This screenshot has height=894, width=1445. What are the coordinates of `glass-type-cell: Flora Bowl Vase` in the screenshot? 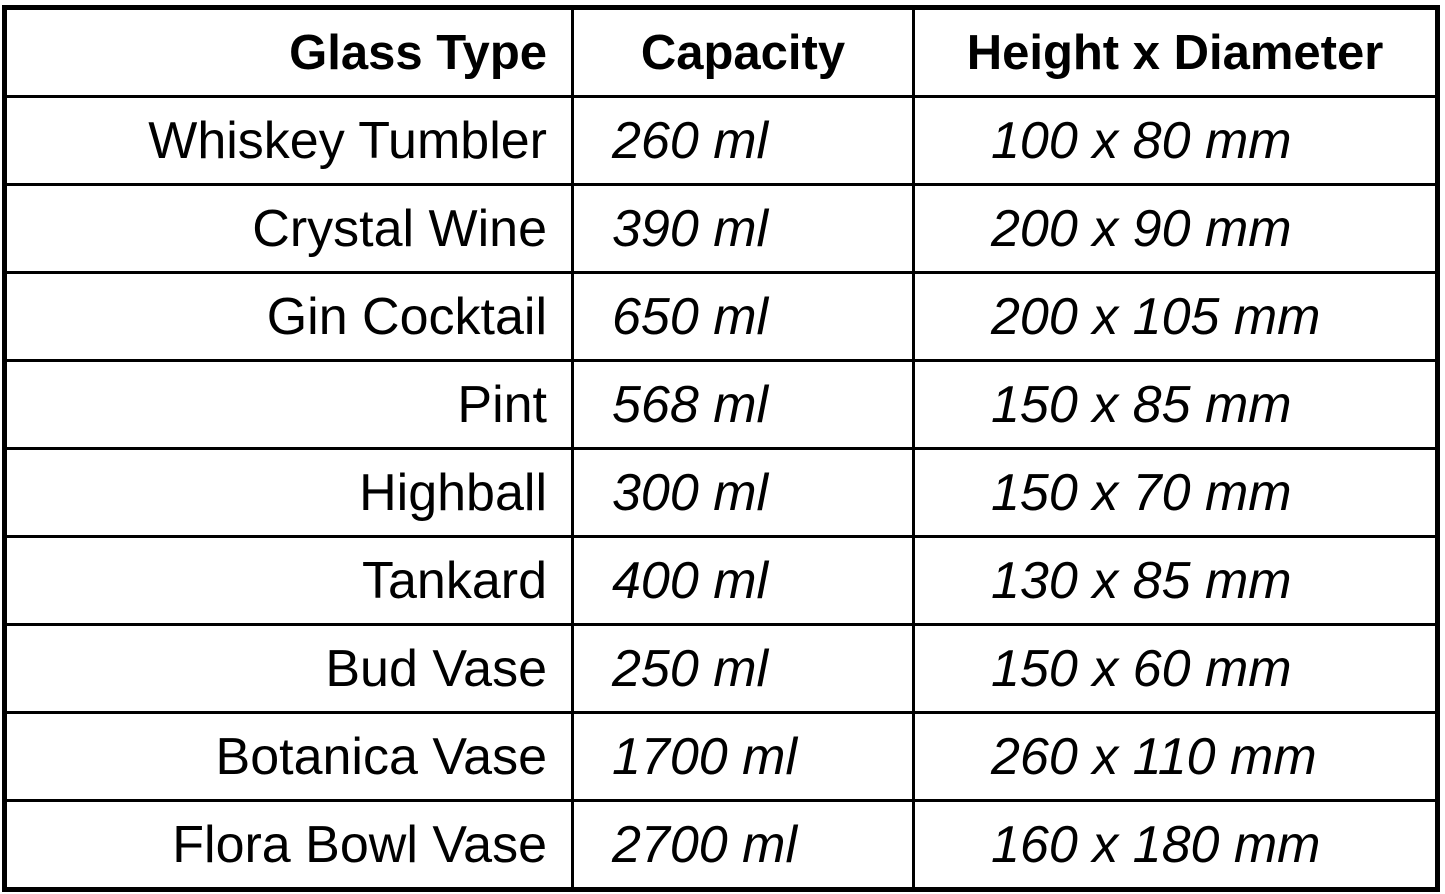 It's located at (288, 845).